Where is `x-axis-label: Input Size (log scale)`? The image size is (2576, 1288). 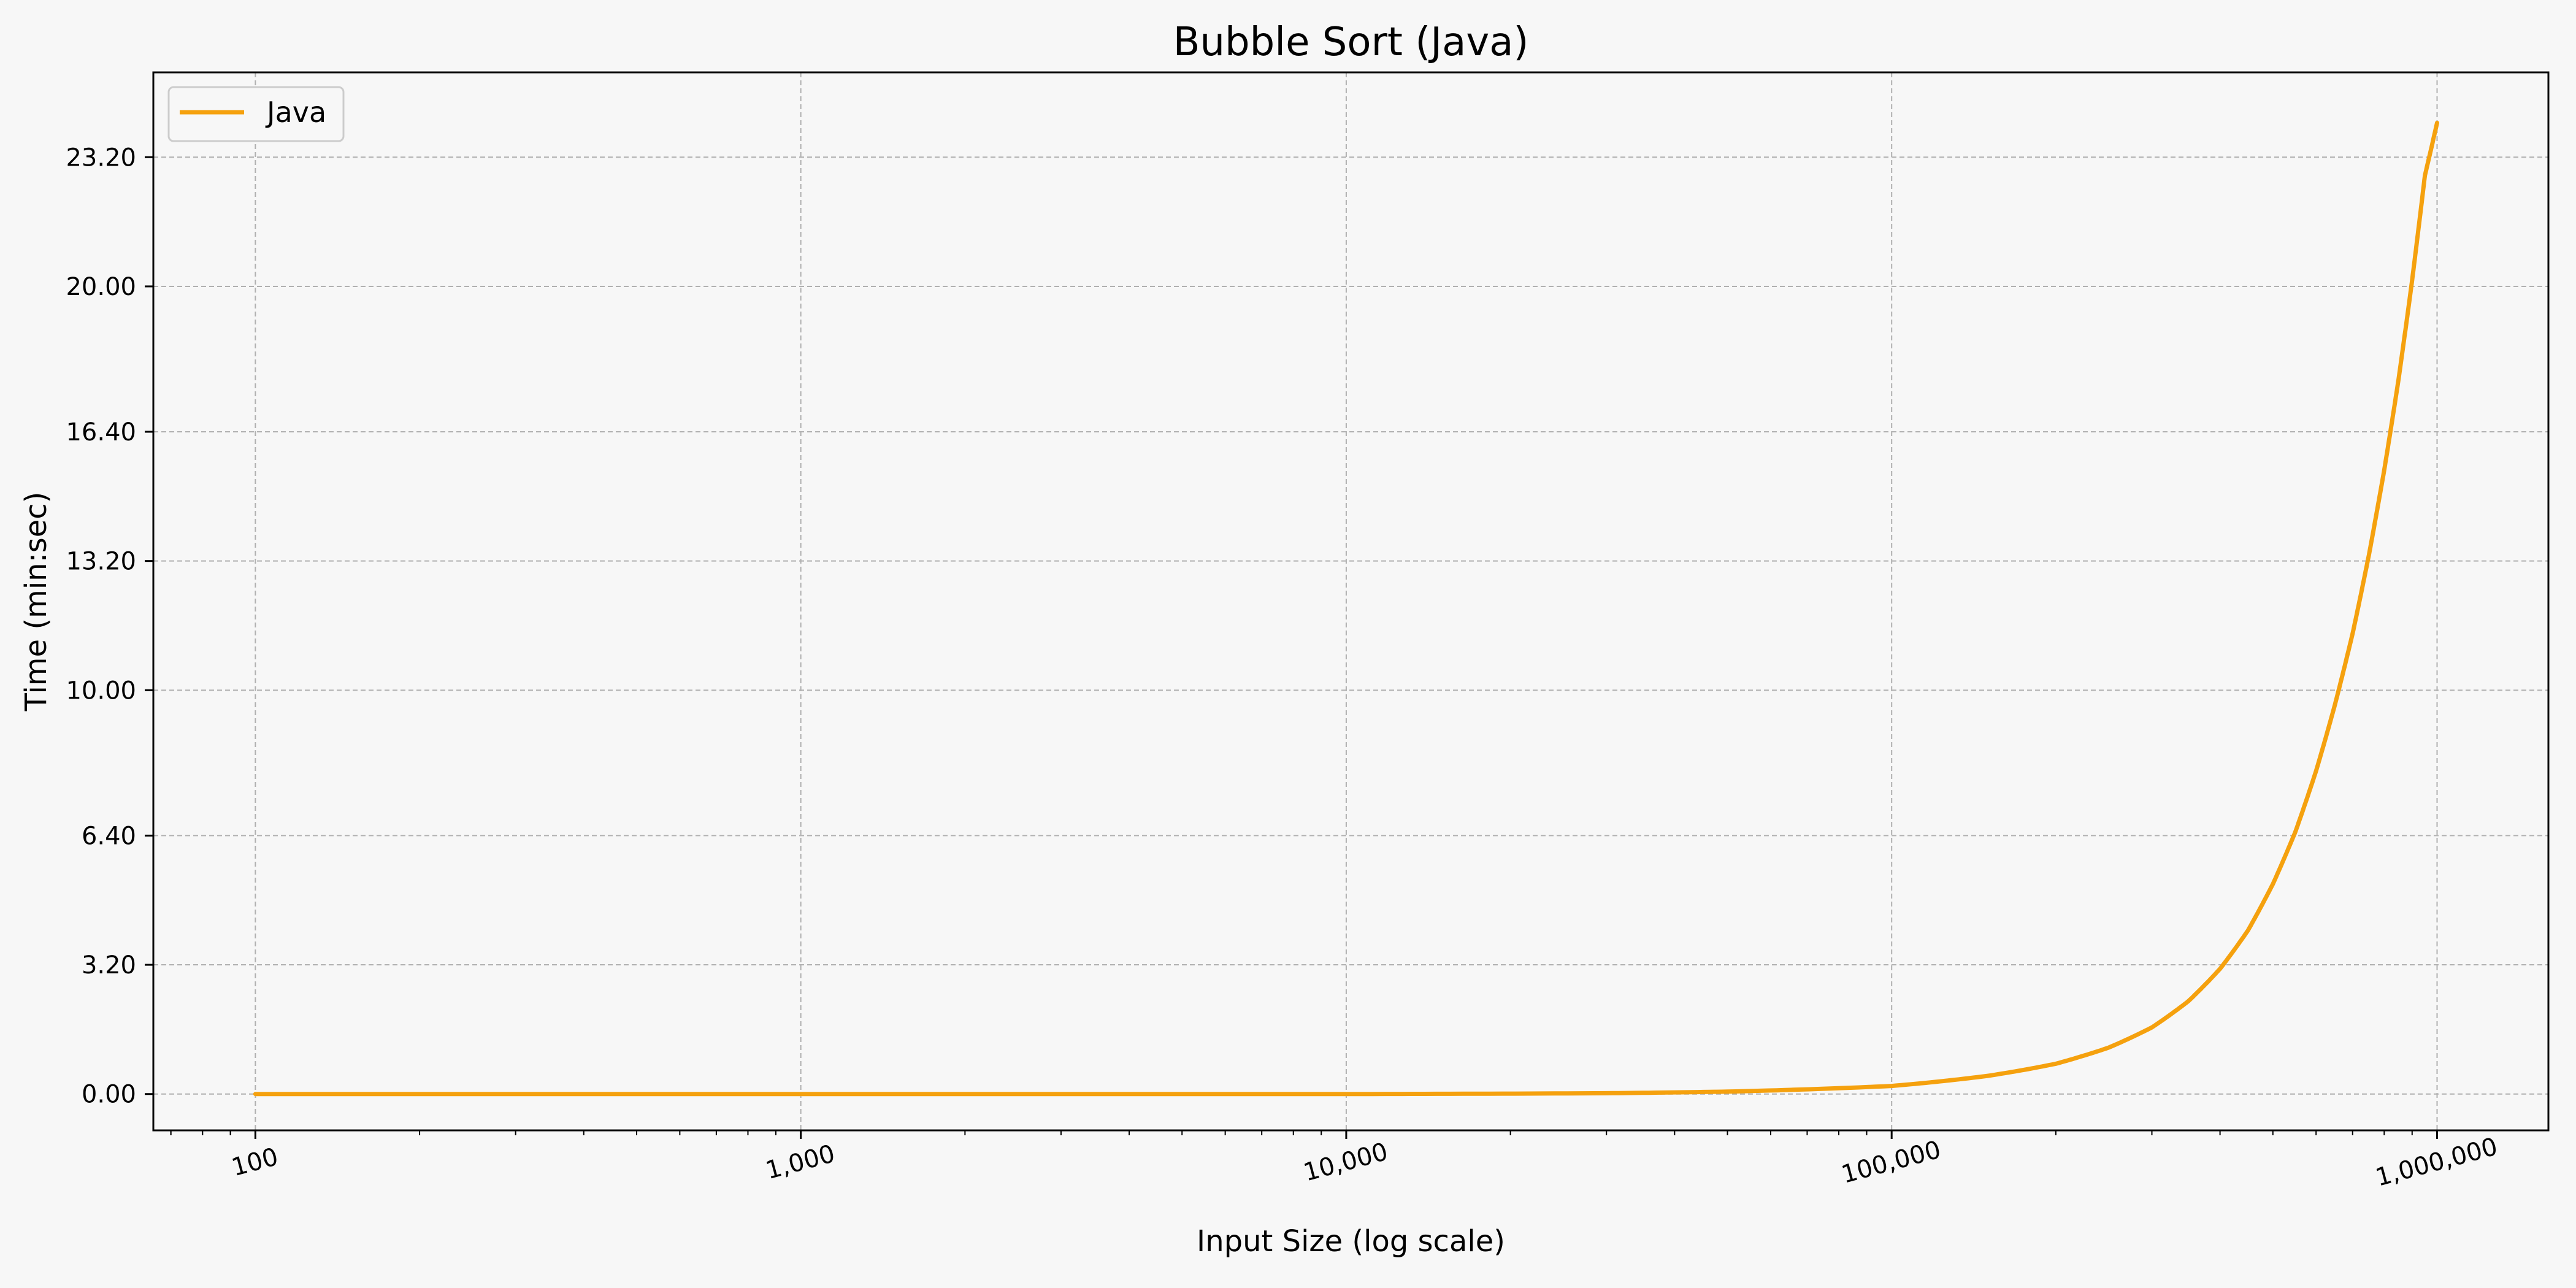
x-axis-label: Input Size (log scale) is located at coordinates (1351, 1241).